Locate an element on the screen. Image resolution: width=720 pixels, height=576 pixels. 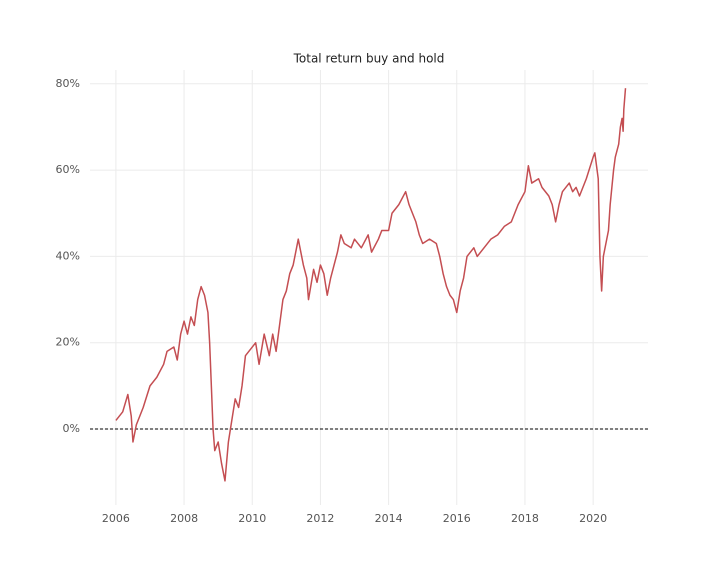
x-tick-label: 2020 is located at coordinates (593, 518).